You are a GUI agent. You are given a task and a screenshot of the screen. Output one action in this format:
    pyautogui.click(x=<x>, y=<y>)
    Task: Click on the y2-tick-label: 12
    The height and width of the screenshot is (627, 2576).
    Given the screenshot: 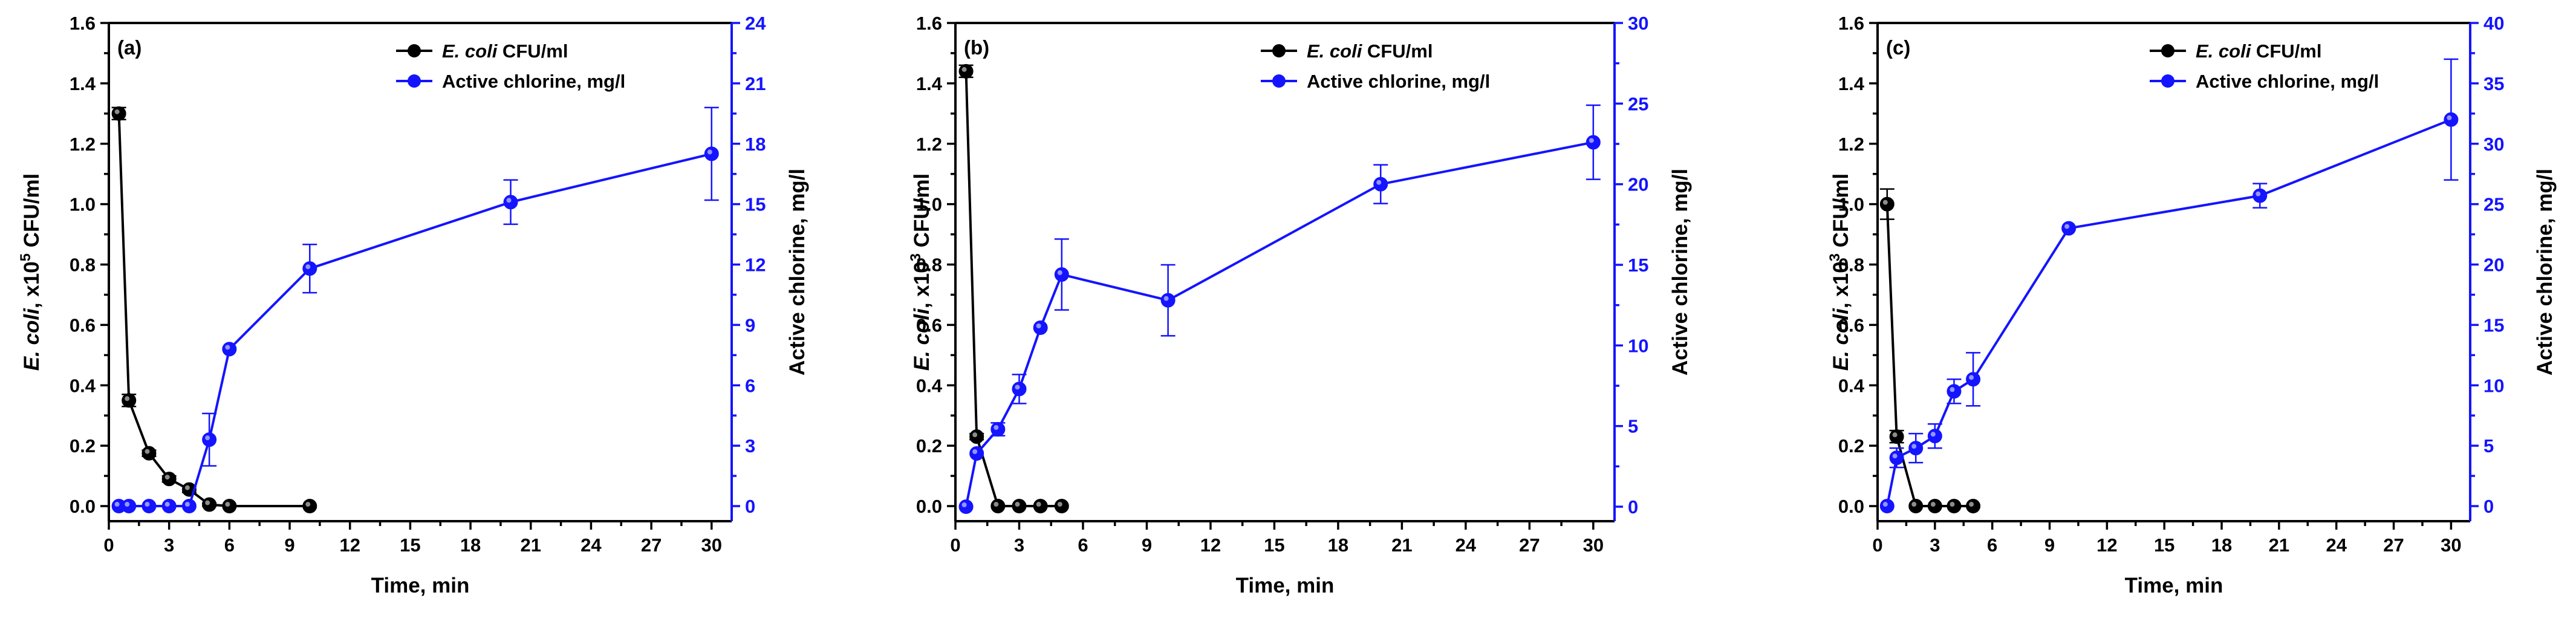 What is the action you would take?
    pyautogui.click(x=756, y=265)
    